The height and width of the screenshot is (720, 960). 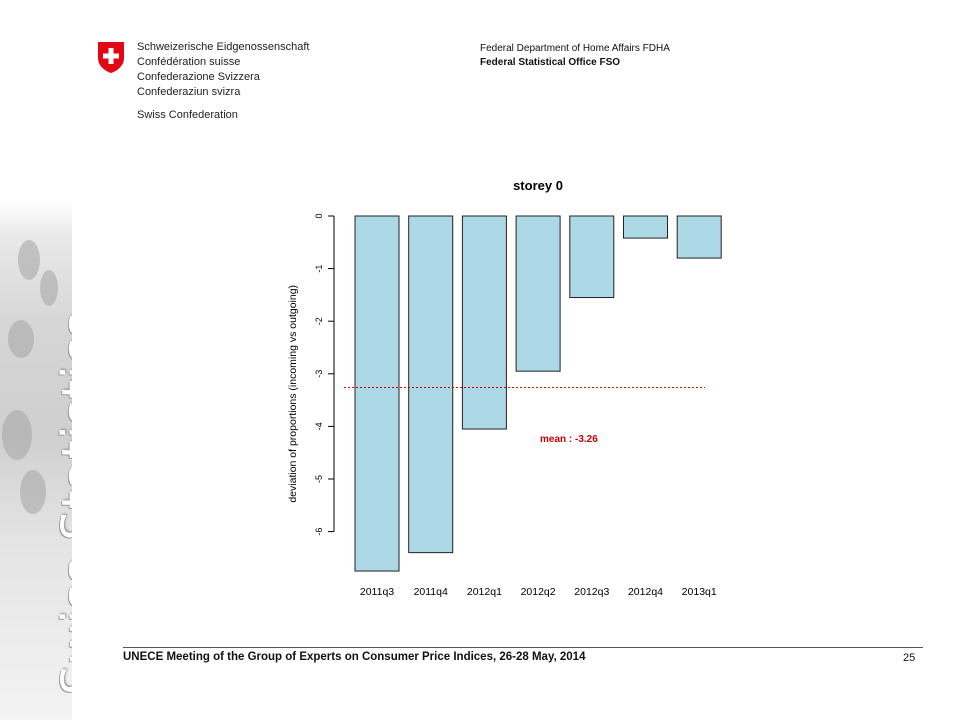 What do you see at coordinates (431, 384) in the screenshot?
I see `bar-2011q4` at bounding box center [431, 384].